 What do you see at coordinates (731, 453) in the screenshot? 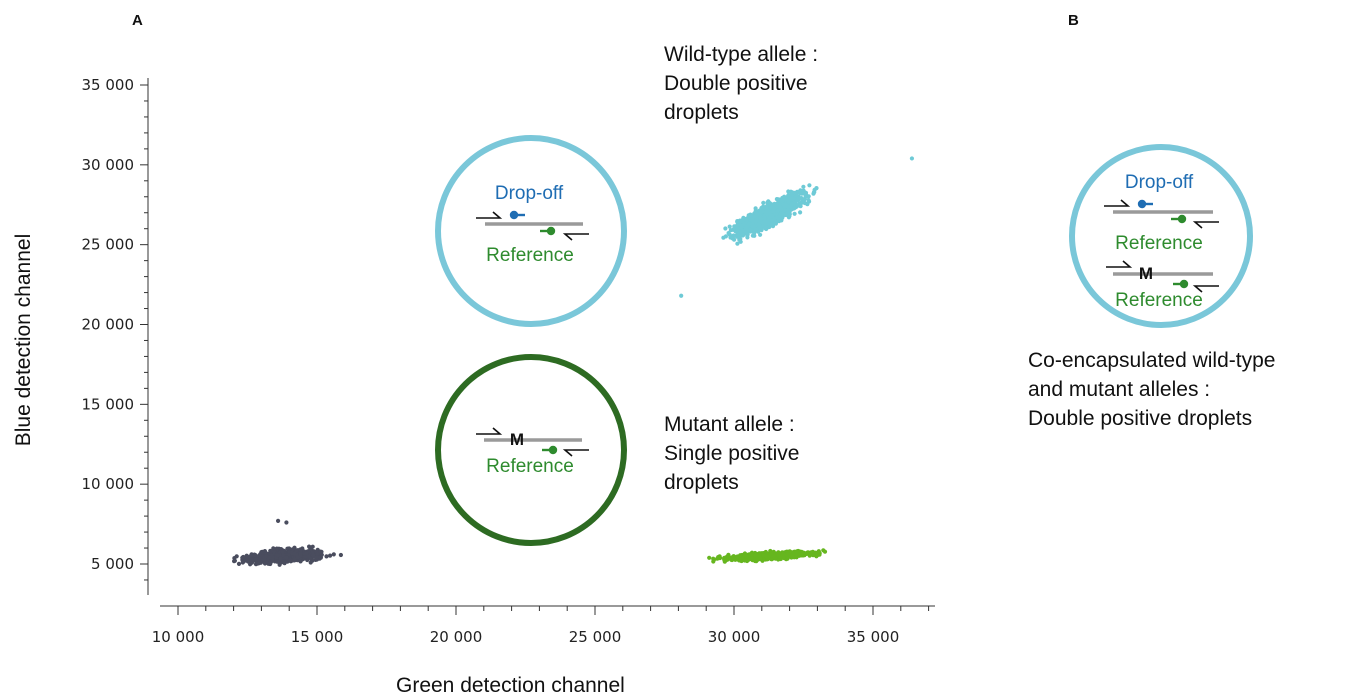
I see `mutant-annotation: Mutant allele : Single positive droplets` at bounding box center [731, 453].